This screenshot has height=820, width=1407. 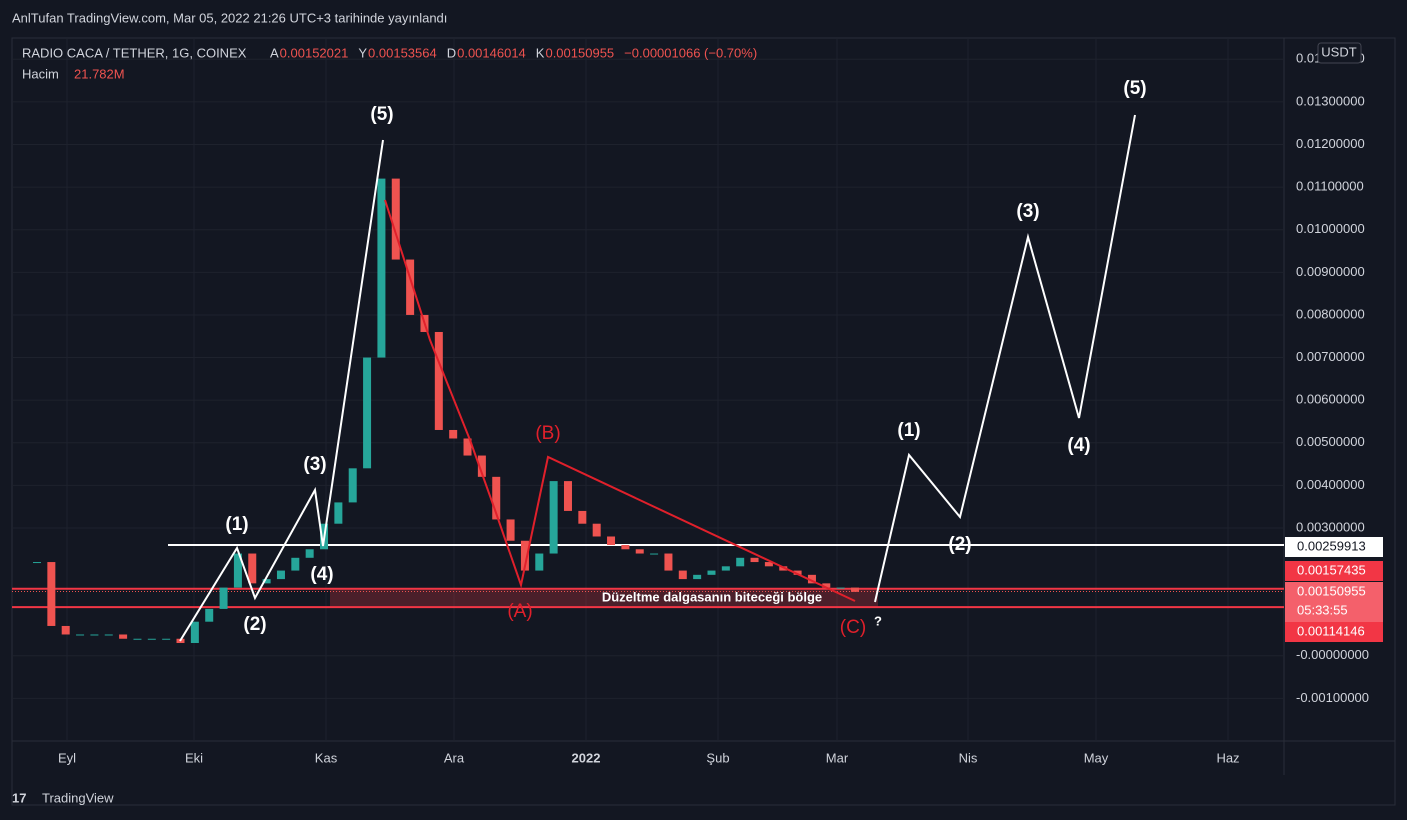 I want to click on x-tick-label: 2022, so click(x=586, y=757).